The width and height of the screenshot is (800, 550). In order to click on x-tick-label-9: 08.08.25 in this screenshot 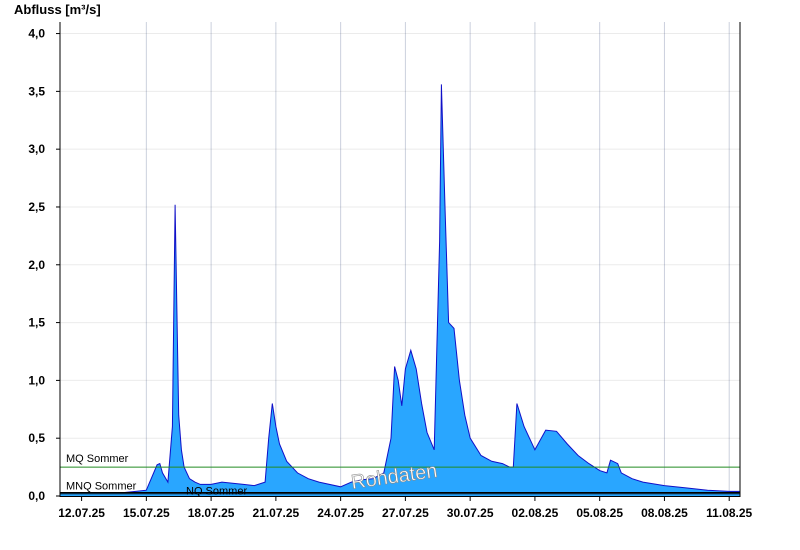, I will do `click(664, 513)`.